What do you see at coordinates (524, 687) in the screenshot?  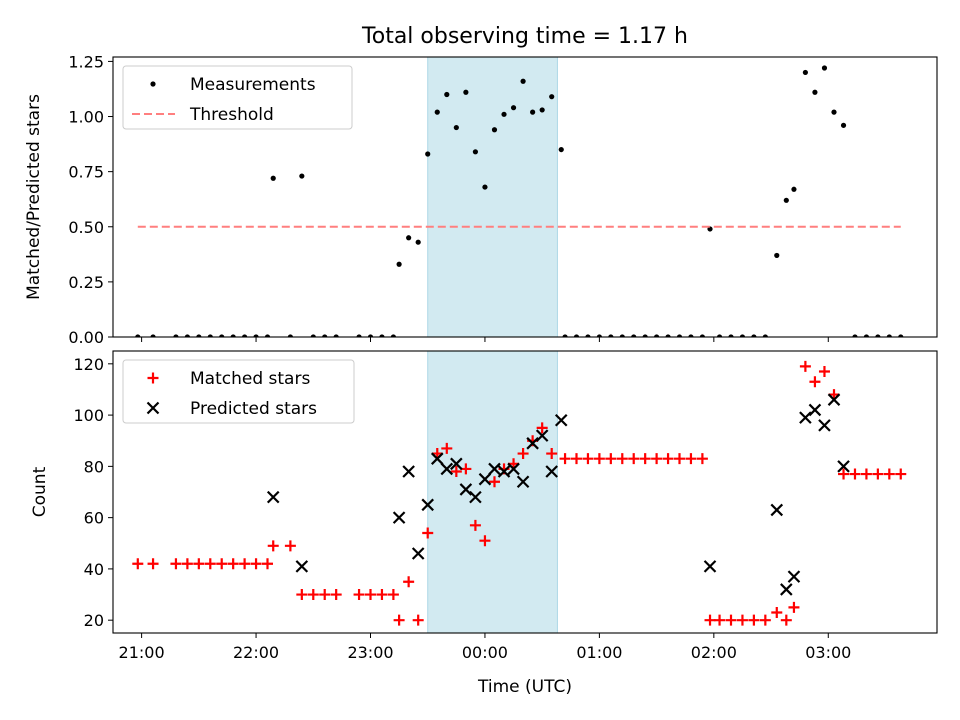 I see `x-axis-label: Time (UTC)` at bounding box center [524, 687].